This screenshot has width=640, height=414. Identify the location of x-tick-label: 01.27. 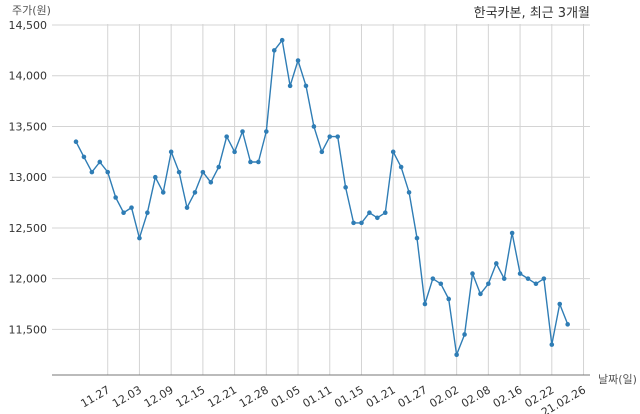
(413, 396).